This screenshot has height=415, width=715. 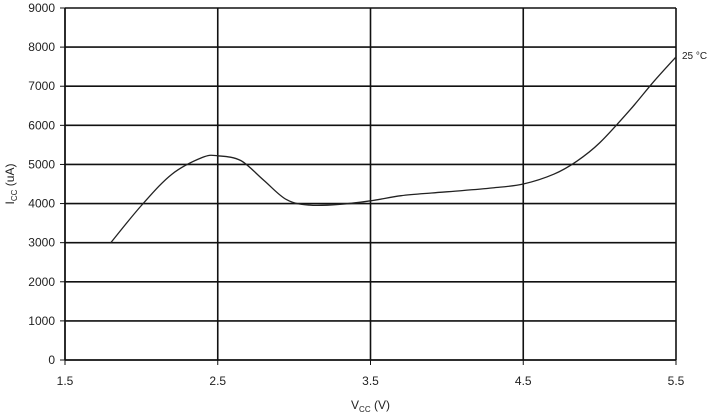 I want to click on x-axis-label-main: V, so click(x=355, y=405).